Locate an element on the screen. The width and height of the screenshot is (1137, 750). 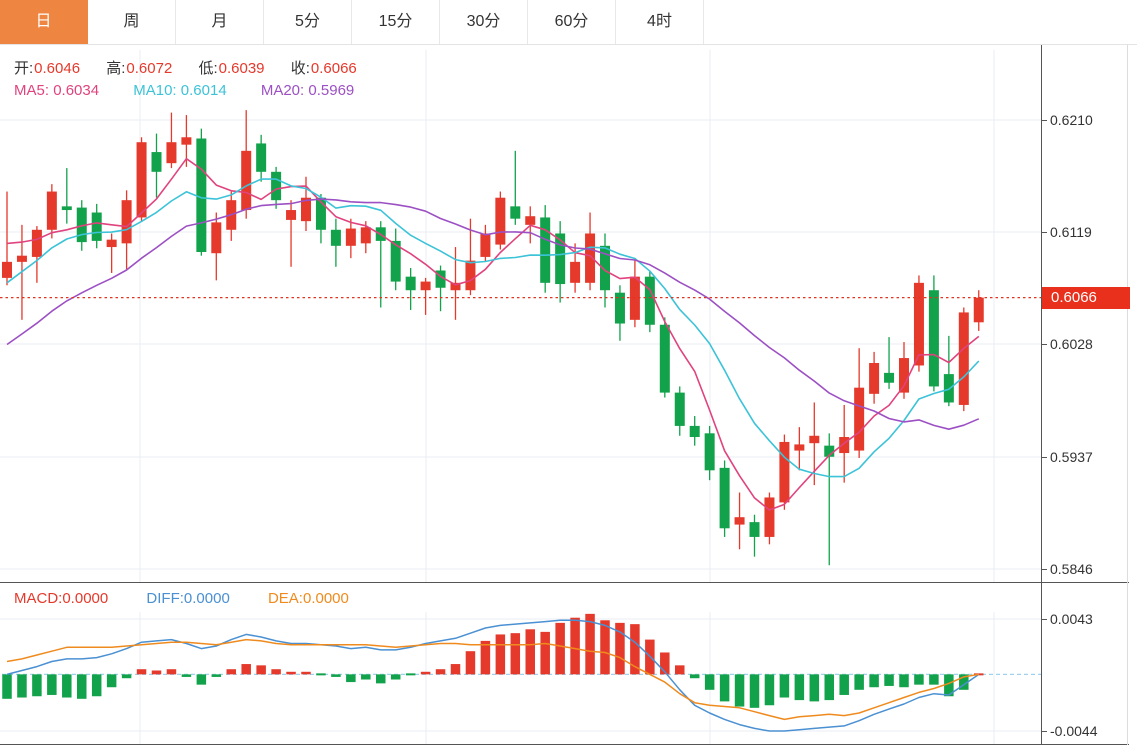
tick-label: 0.6119 is located at coordinates (1071, 232).